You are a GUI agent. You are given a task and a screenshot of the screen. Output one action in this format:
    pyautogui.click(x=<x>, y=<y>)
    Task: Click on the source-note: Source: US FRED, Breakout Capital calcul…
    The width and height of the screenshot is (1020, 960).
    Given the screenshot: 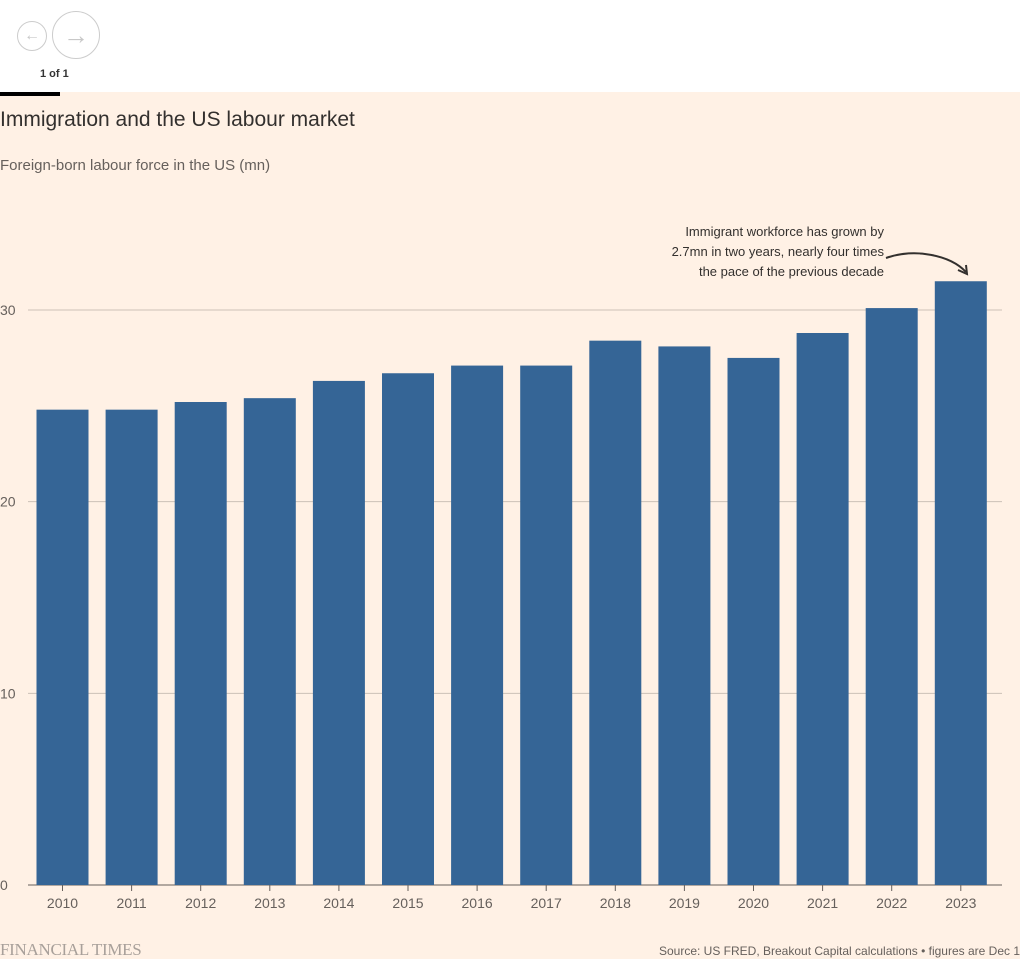 What is the action you would take?
    pyautogui.click(x=839, y=951)
    